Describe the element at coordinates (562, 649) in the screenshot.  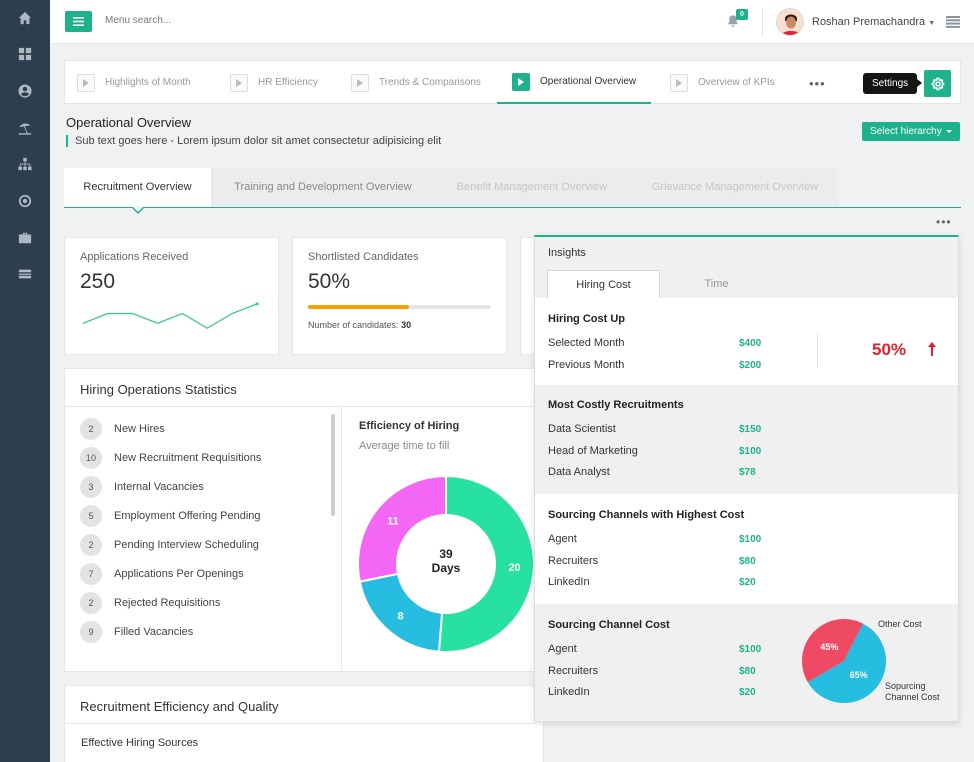
I see `row-label: Agent` at that location.